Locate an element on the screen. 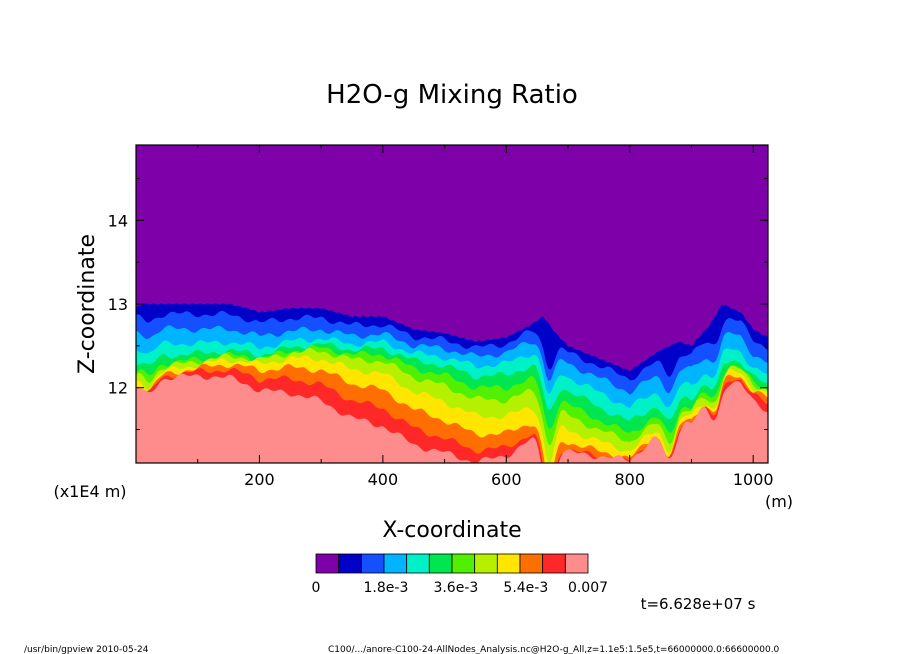 The width and height of the screenshot is (904, 654). colorbar-label-2: 3.6e-3 is located at coordinates (455, 588).